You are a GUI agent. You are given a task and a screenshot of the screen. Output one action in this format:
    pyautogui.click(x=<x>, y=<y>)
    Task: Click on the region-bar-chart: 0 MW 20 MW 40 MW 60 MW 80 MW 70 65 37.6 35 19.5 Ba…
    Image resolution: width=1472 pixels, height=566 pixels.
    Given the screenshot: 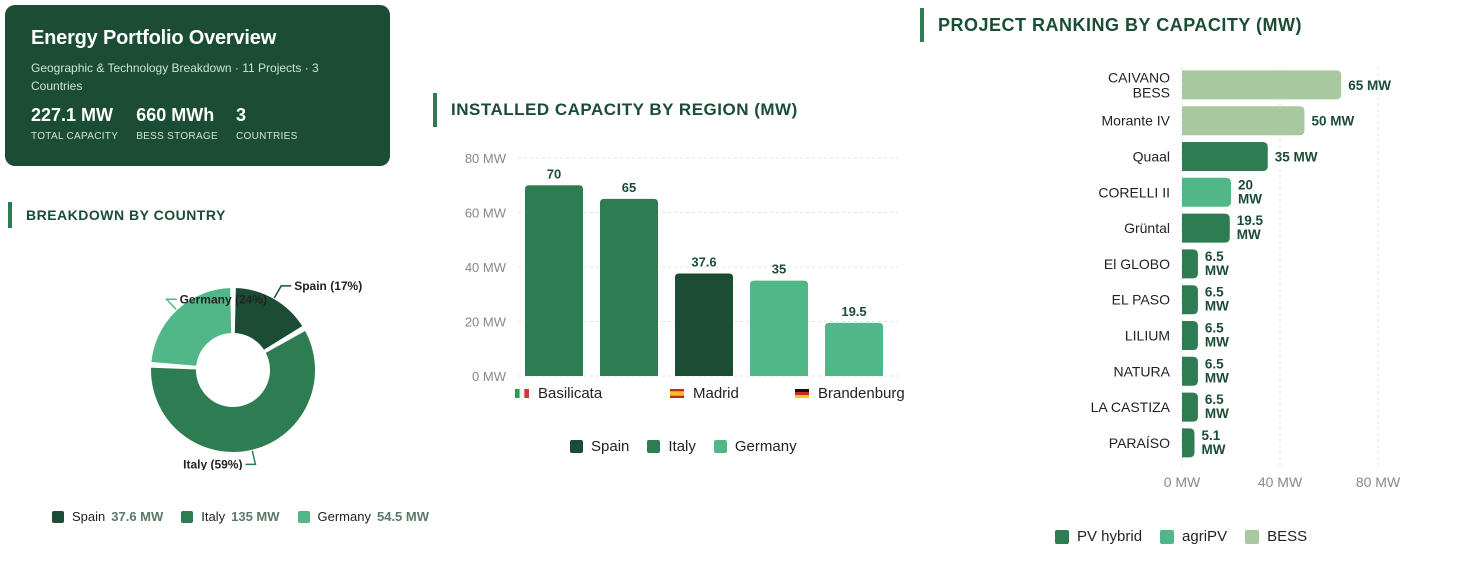 What is the action you would take?
    pyautogui.click(x=685, y=276)
    